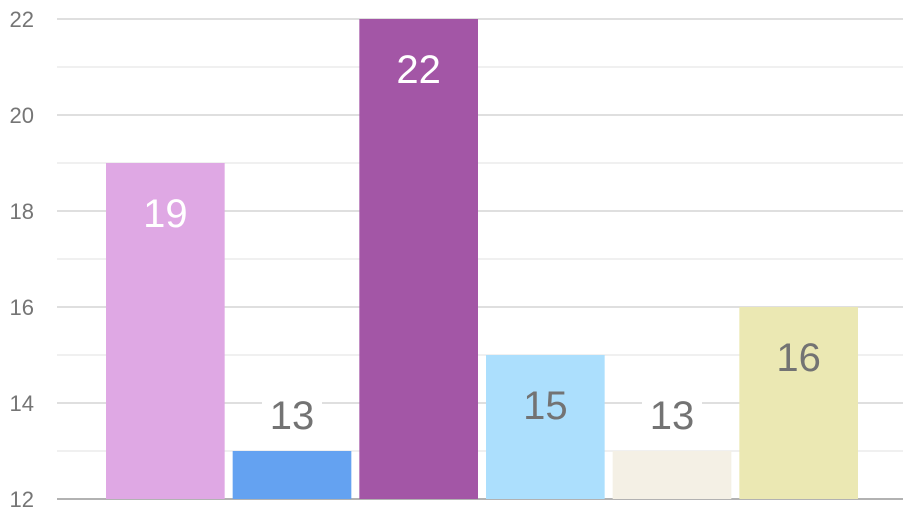 The height and width of the screenshot is (516, 903). Describe the element at coordinates (22, 115) in the screenshot. I see `y-tick-label: 20` at that location.